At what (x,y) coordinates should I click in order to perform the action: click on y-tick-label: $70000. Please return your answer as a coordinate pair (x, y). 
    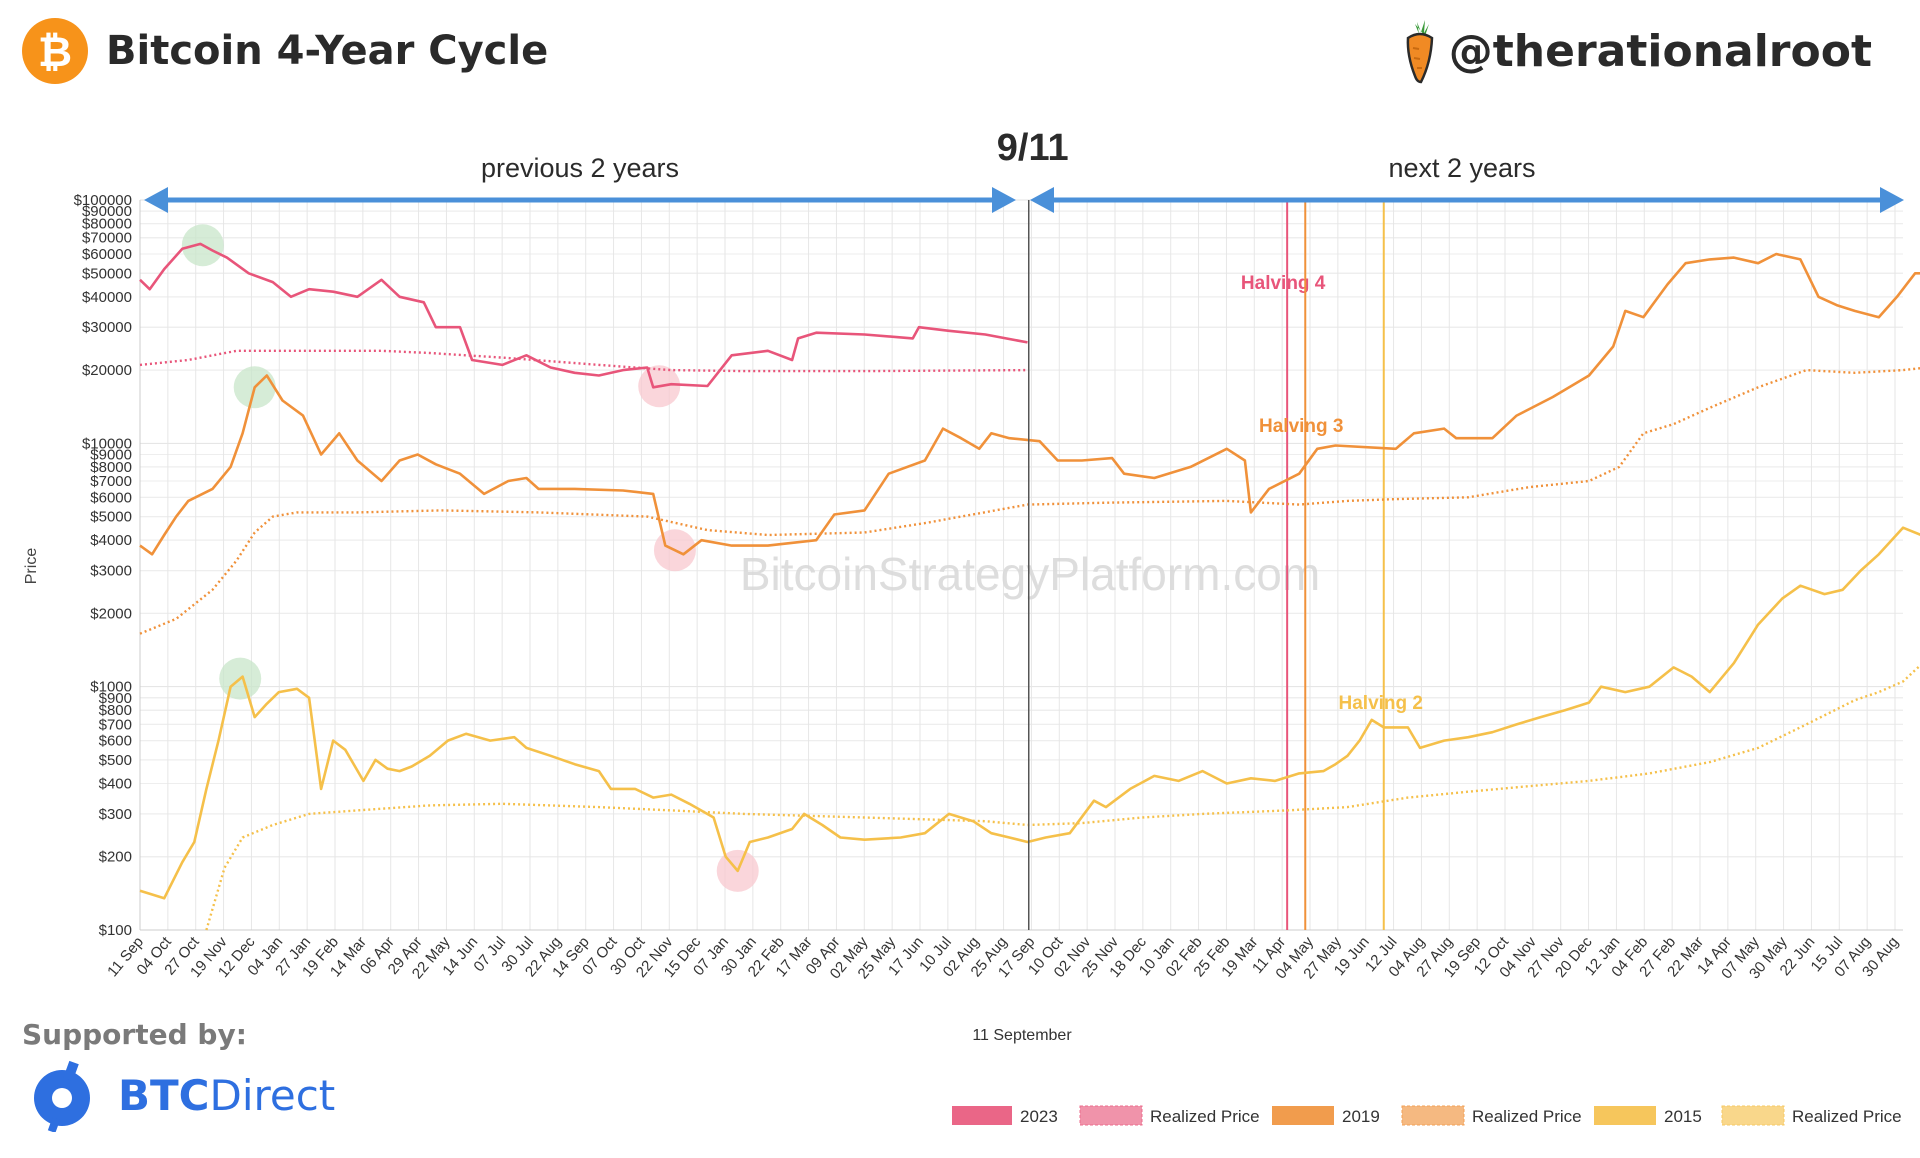
    Looking at the image, I should click on (107, 238).